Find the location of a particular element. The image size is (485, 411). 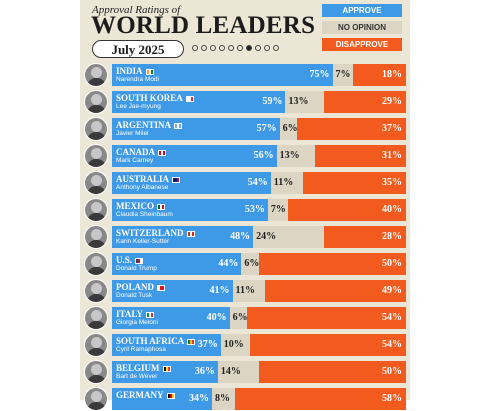

value-approve: 37% is located at coordinates (207, 344).